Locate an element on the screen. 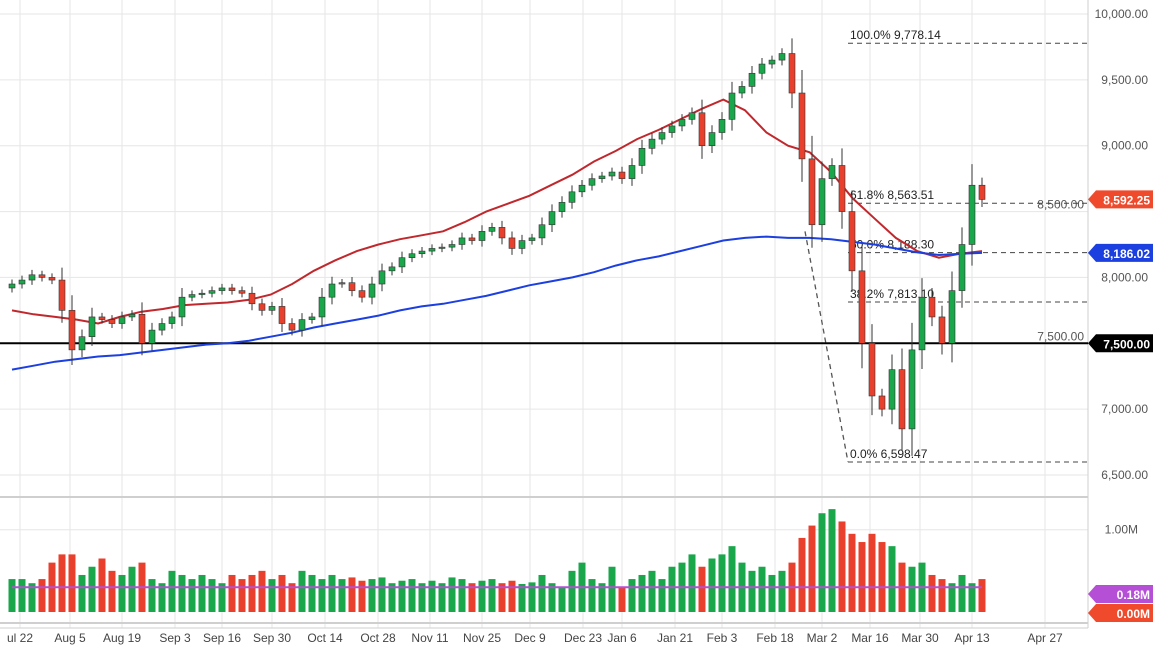 This screenshot has width=1155, height=653. price-tick-label: 9,500.00 is located at coordinates (1124, 80).